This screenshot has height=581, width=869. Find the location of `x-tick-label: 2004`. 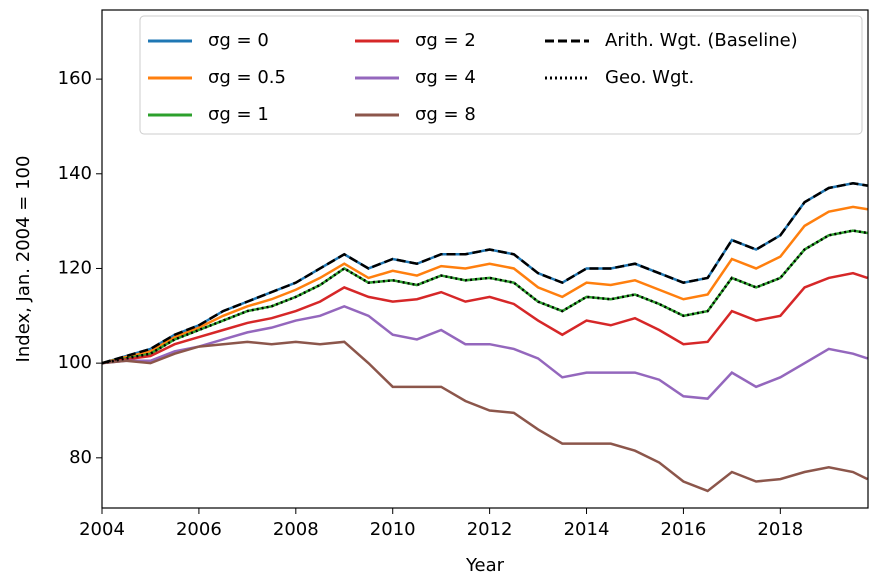

x-tick-label: 2004 is located at coordinates (102, 529).